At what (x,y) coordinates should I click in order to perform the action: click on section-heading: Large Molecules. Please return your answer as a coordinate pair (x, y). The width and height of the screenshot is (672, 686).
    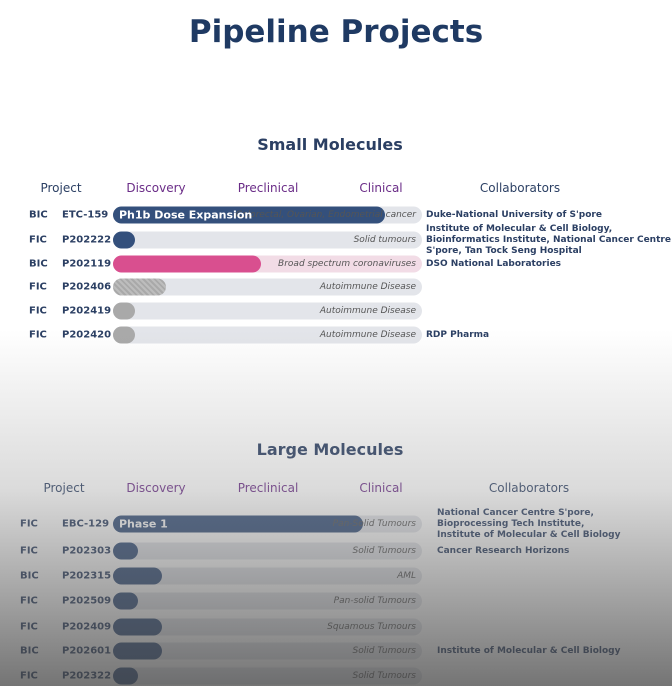
    Looking at the image, I should click on (330, 449).